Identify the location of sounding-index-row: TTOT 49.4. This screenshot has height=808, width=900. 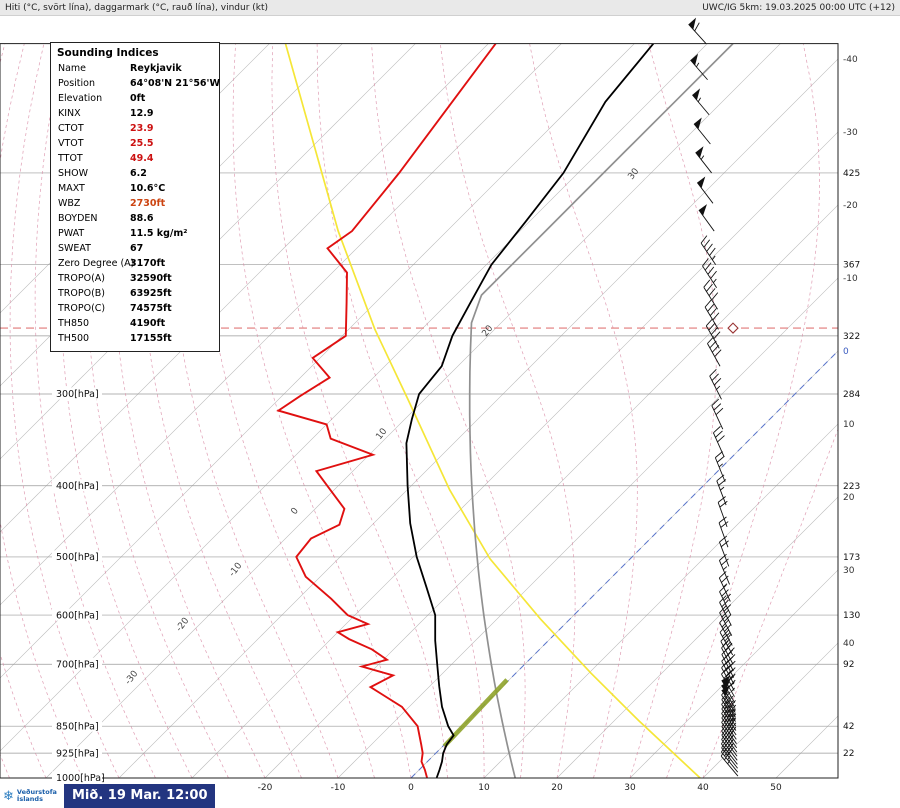
(106, 158).